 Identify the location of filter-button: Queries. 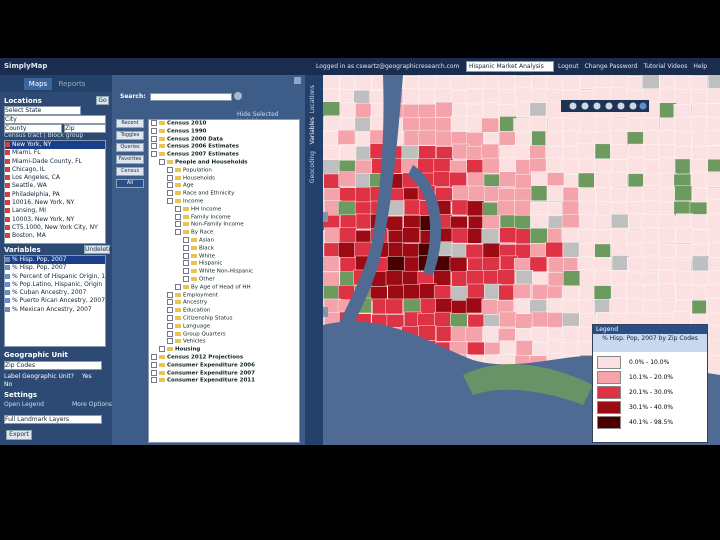
(130, 147).